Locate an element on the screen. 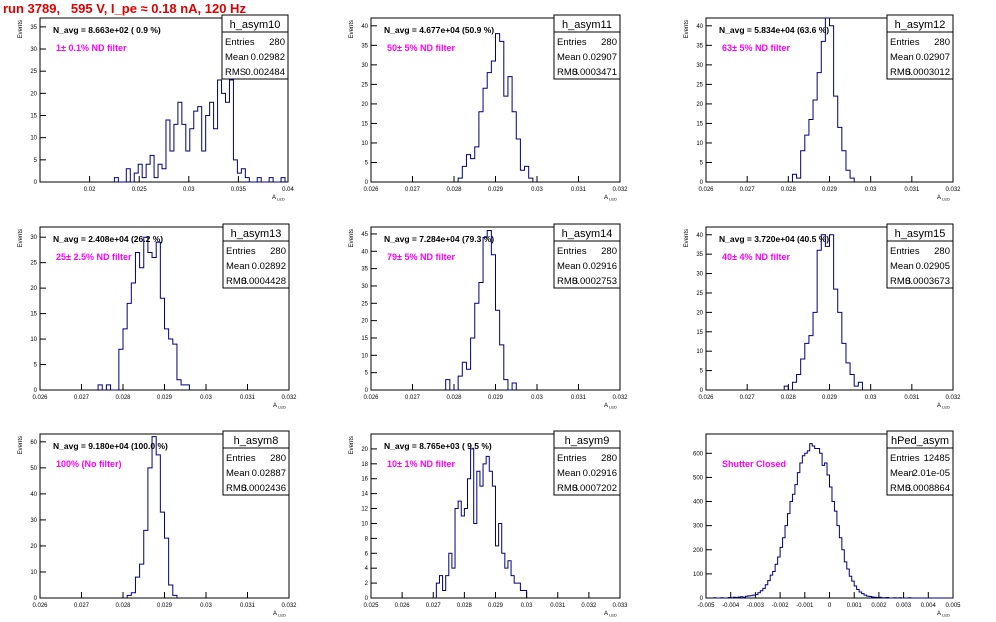 This screenshot has height=622, width=996. filter-annotation: 10± 1% ND filter is located at coordinates (421, 464).